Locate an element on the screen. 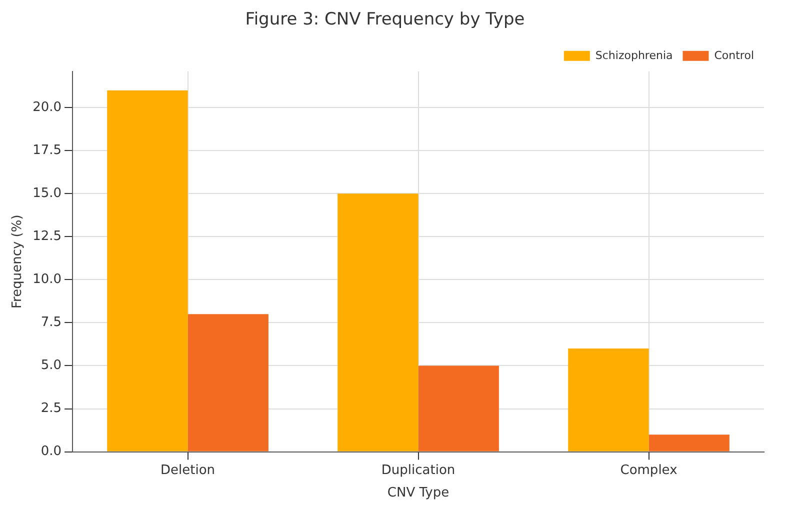  y-tick-label: 17.5 is located at coordinates (47, 150).